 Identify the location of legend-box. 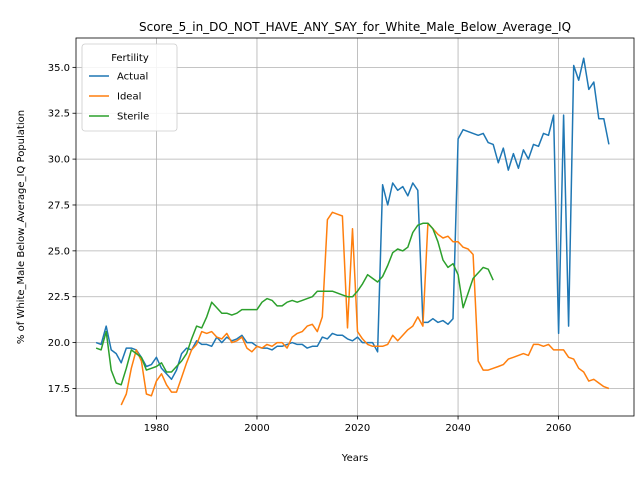
(129, 87).